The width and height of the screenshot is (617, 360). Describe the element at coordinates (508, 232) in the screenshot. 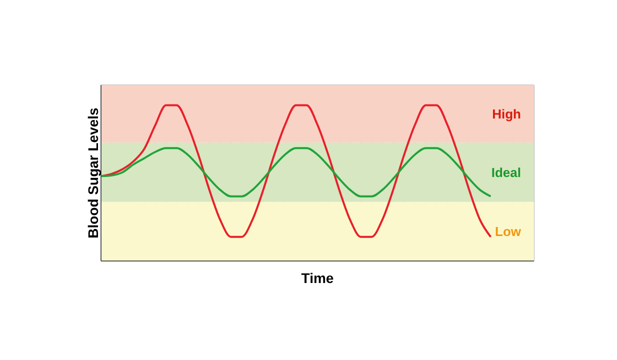

I see `band-label: Low` at that location.